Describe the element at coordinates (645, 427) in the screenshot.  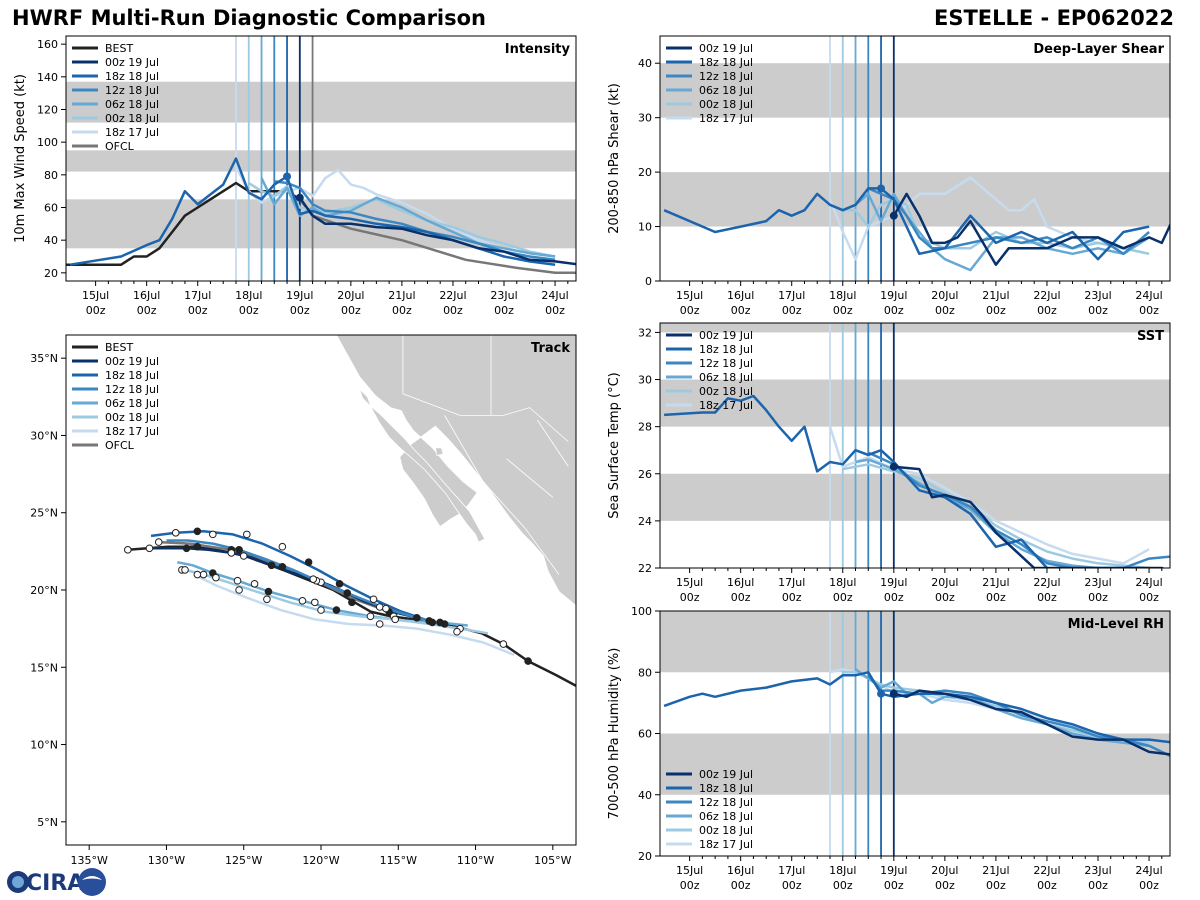
I see `sst-ytick-label-3: 28` at that location.